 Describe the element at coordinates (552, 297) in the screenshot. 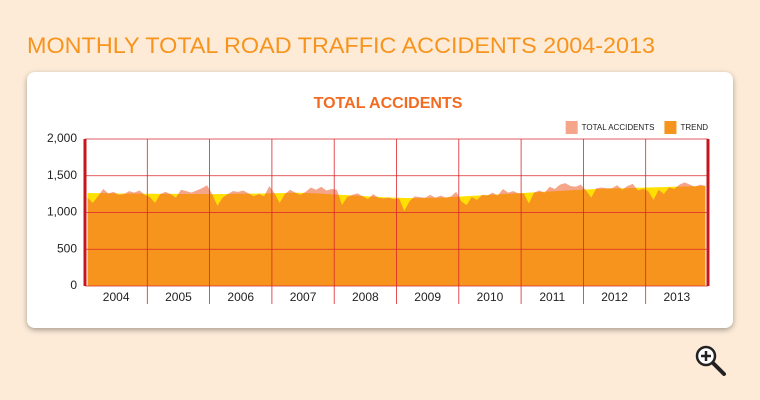

I see `x-tick-label: 2011` at that location.